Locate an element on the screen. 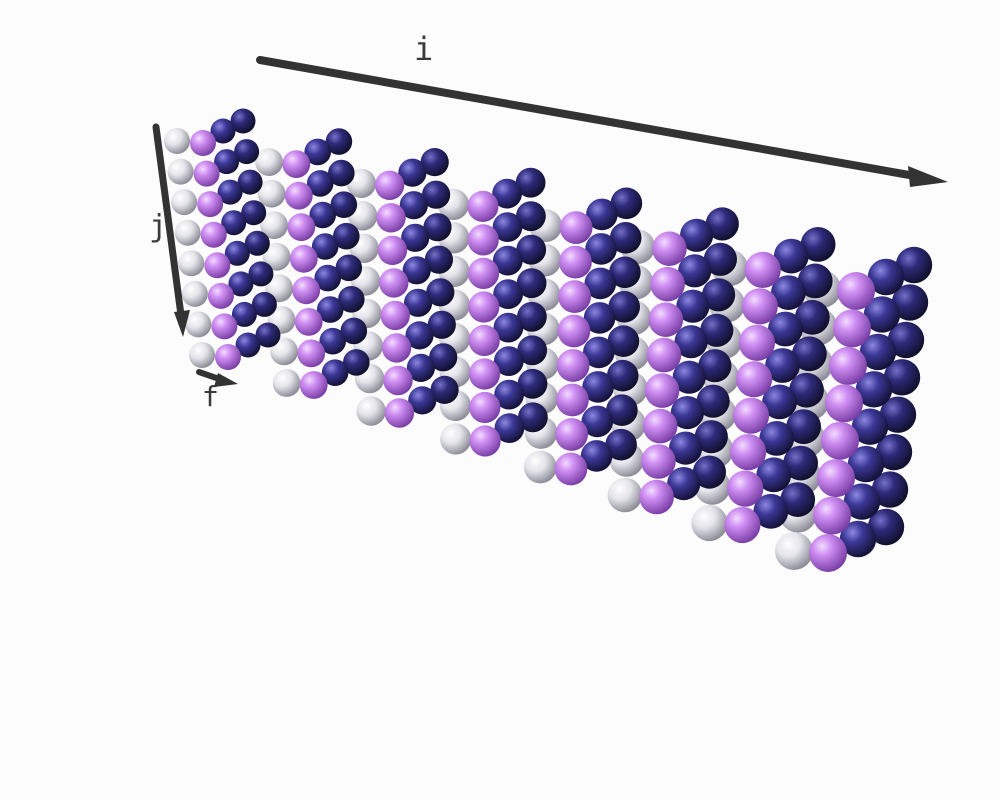 This screenshot has height=800, width=1000. i-axis-arrow is located at coordinates (602, 121).